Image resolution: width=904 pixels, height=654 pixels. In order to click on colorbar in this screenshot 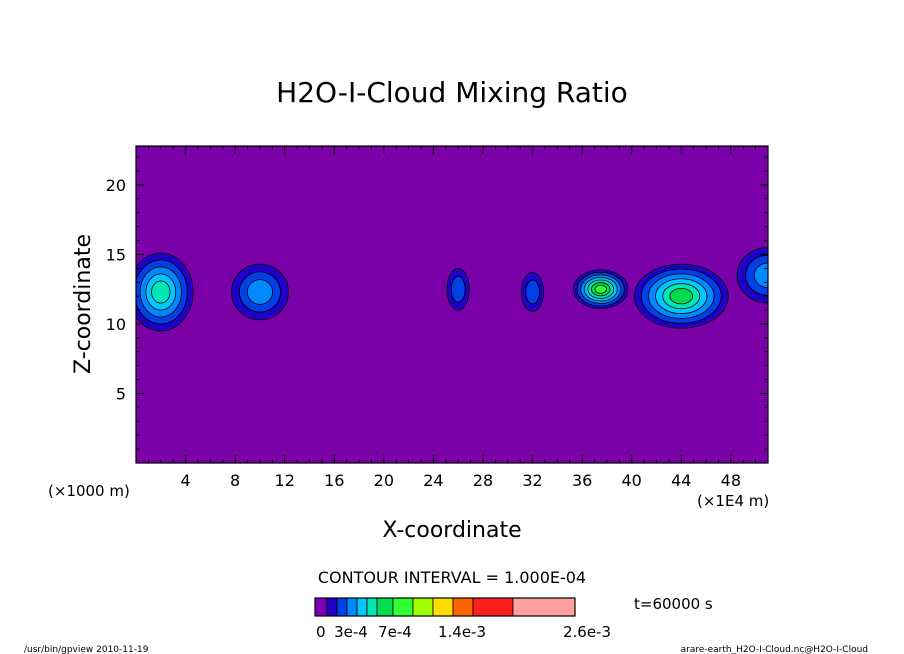, I will do `click(445, 607)`.